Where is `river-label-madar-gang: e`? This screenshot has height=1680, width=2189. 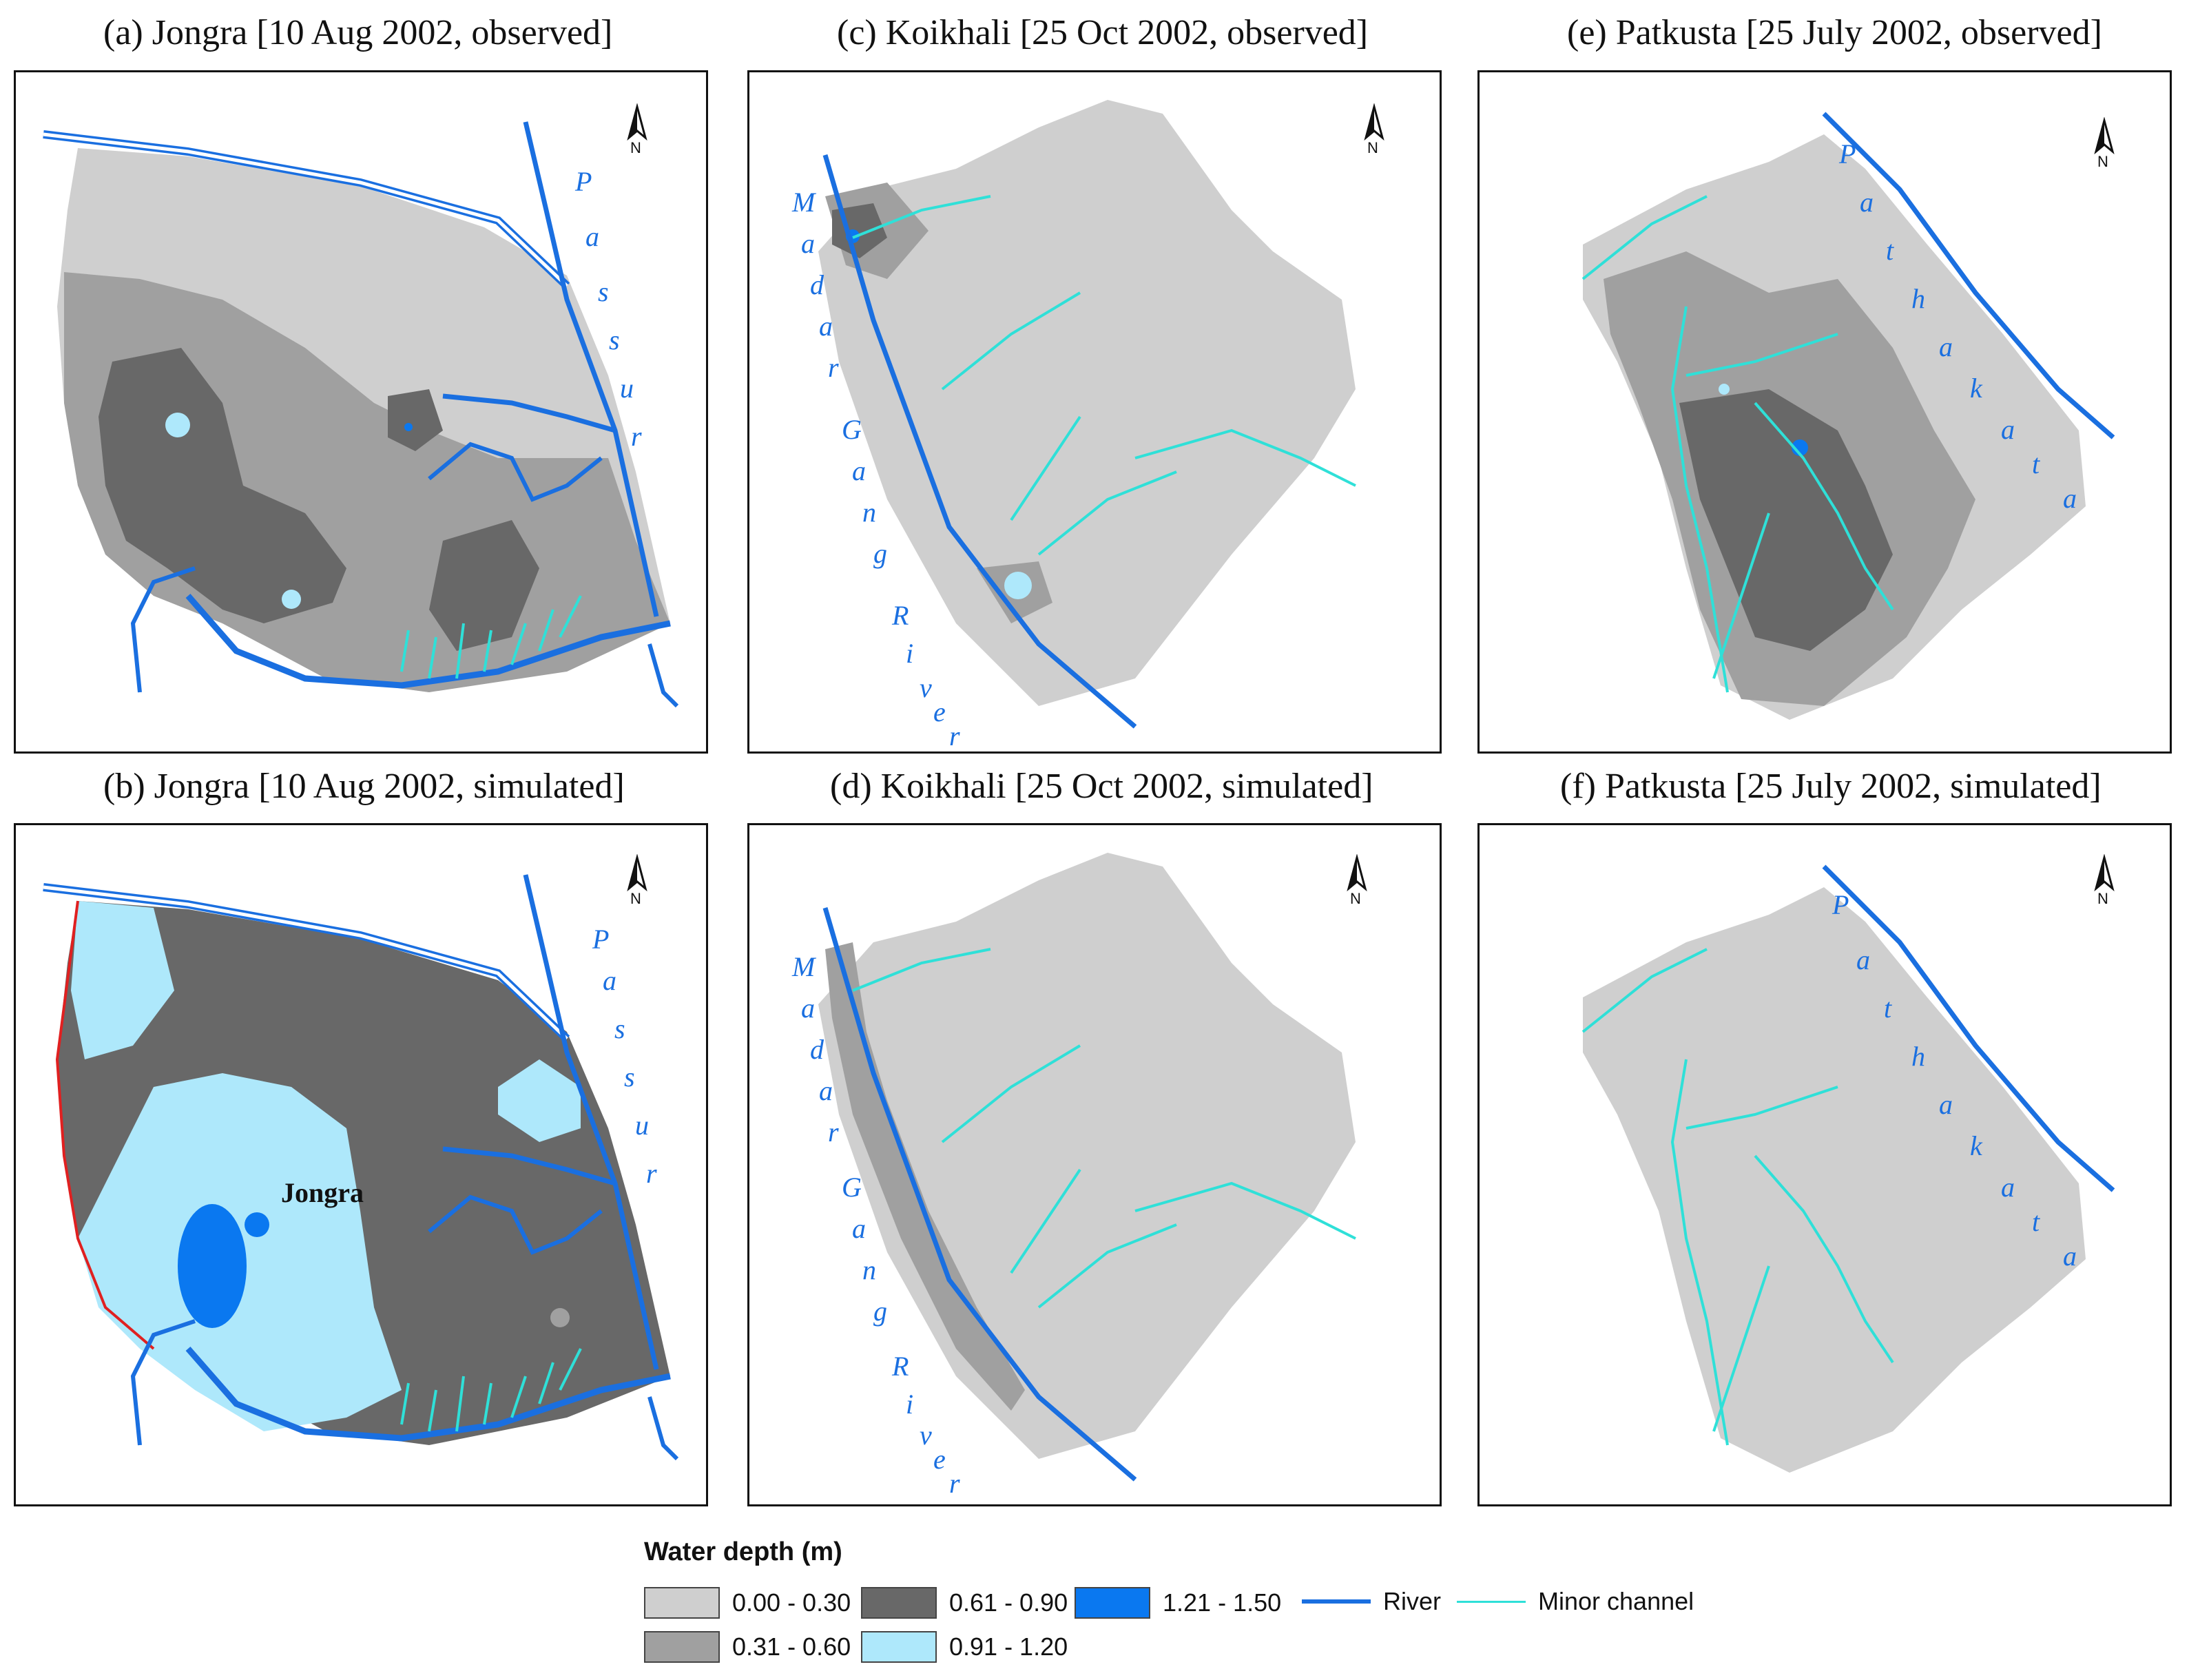 river-label-madar-gang: e is located at coordinates (939, 1459).